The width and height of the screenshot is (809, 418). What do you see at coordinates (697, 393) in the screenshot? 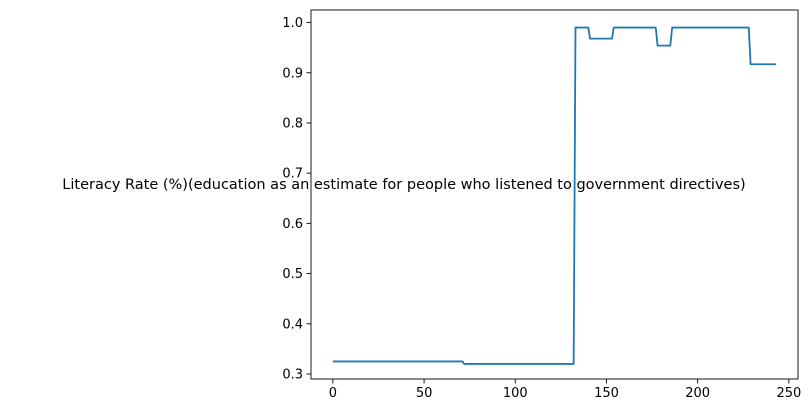
I see `x-tick-label: 200` at bounding box center [697, 393].